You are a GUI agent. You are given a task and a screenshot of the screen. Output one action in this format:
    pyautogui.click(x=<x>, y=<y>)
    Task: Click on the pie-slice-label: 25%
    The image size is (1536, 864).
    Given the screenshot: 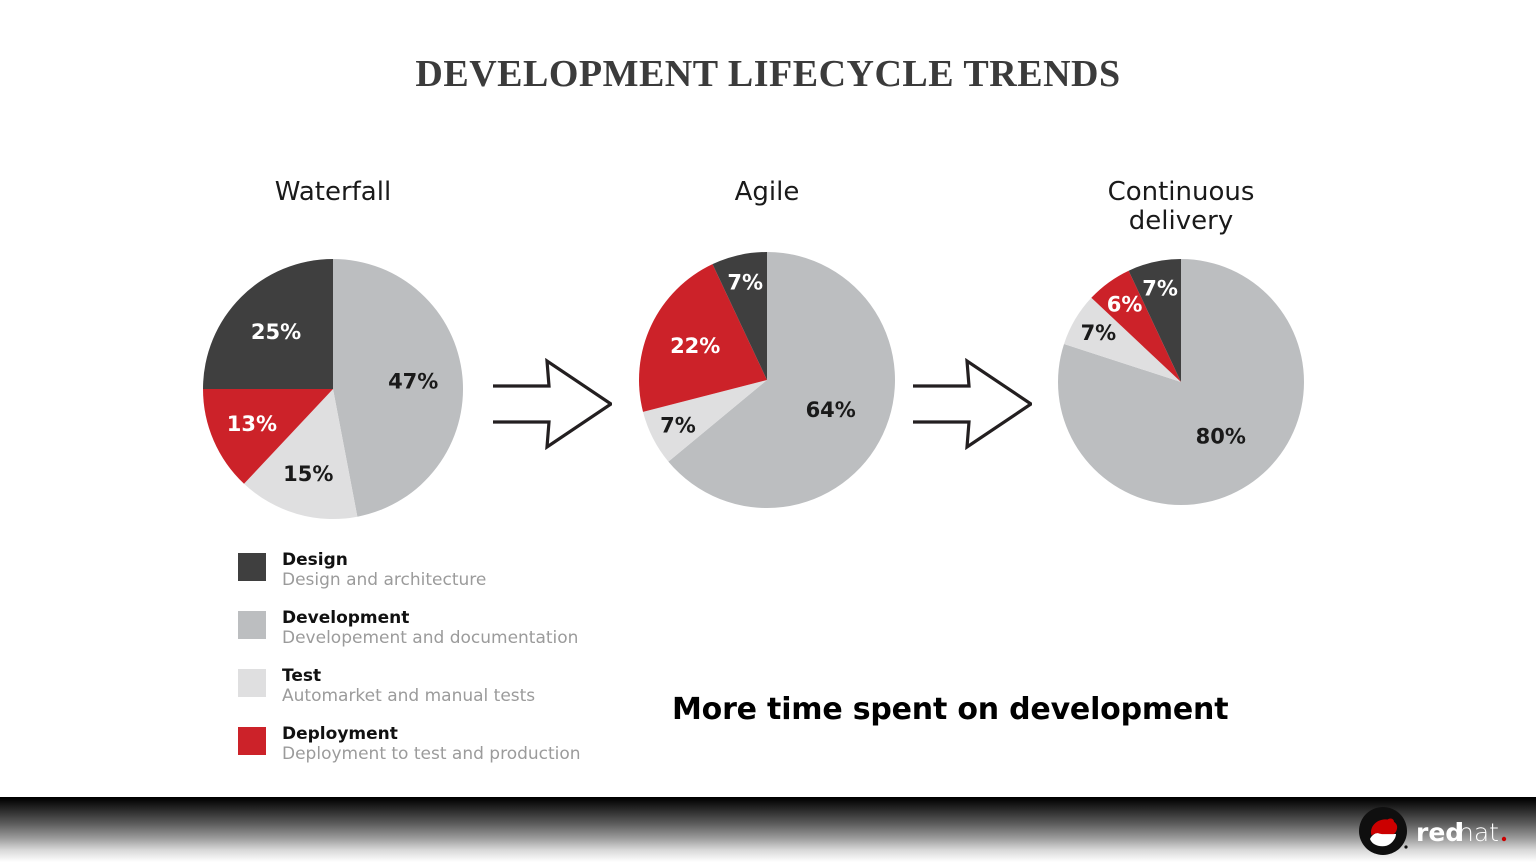 What is the action you would take?
    pyautogui.click(x=276, y=332)
    